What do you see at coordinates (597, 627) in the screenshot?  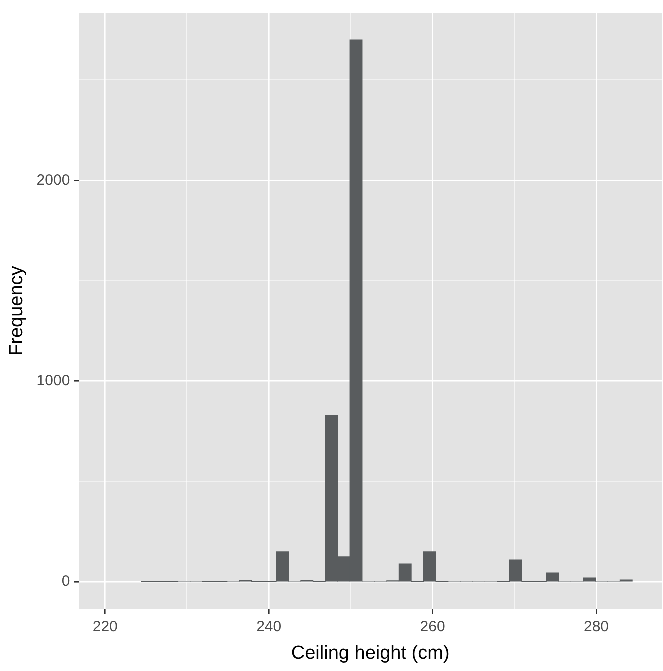 I see `x-tick-label: 280` at bounding box center [597, 627].